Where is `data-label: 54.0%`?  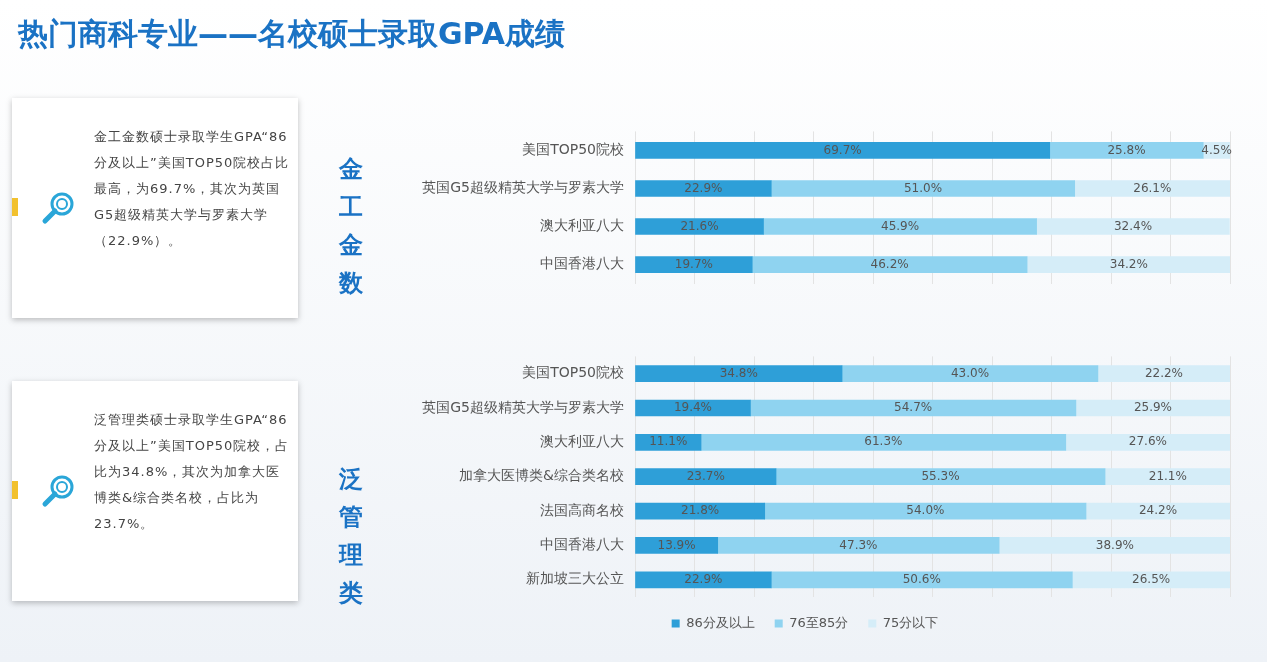 data-label: 54.0% is located at coordinates (925, 510).